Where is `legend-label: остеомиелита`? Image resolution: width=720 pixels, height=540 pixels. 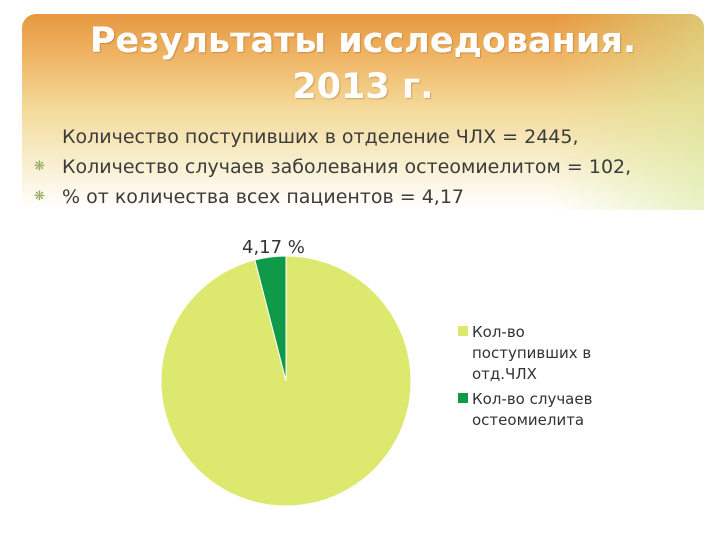
legend-label: остеомиелита is located at coordinates (528, 420).